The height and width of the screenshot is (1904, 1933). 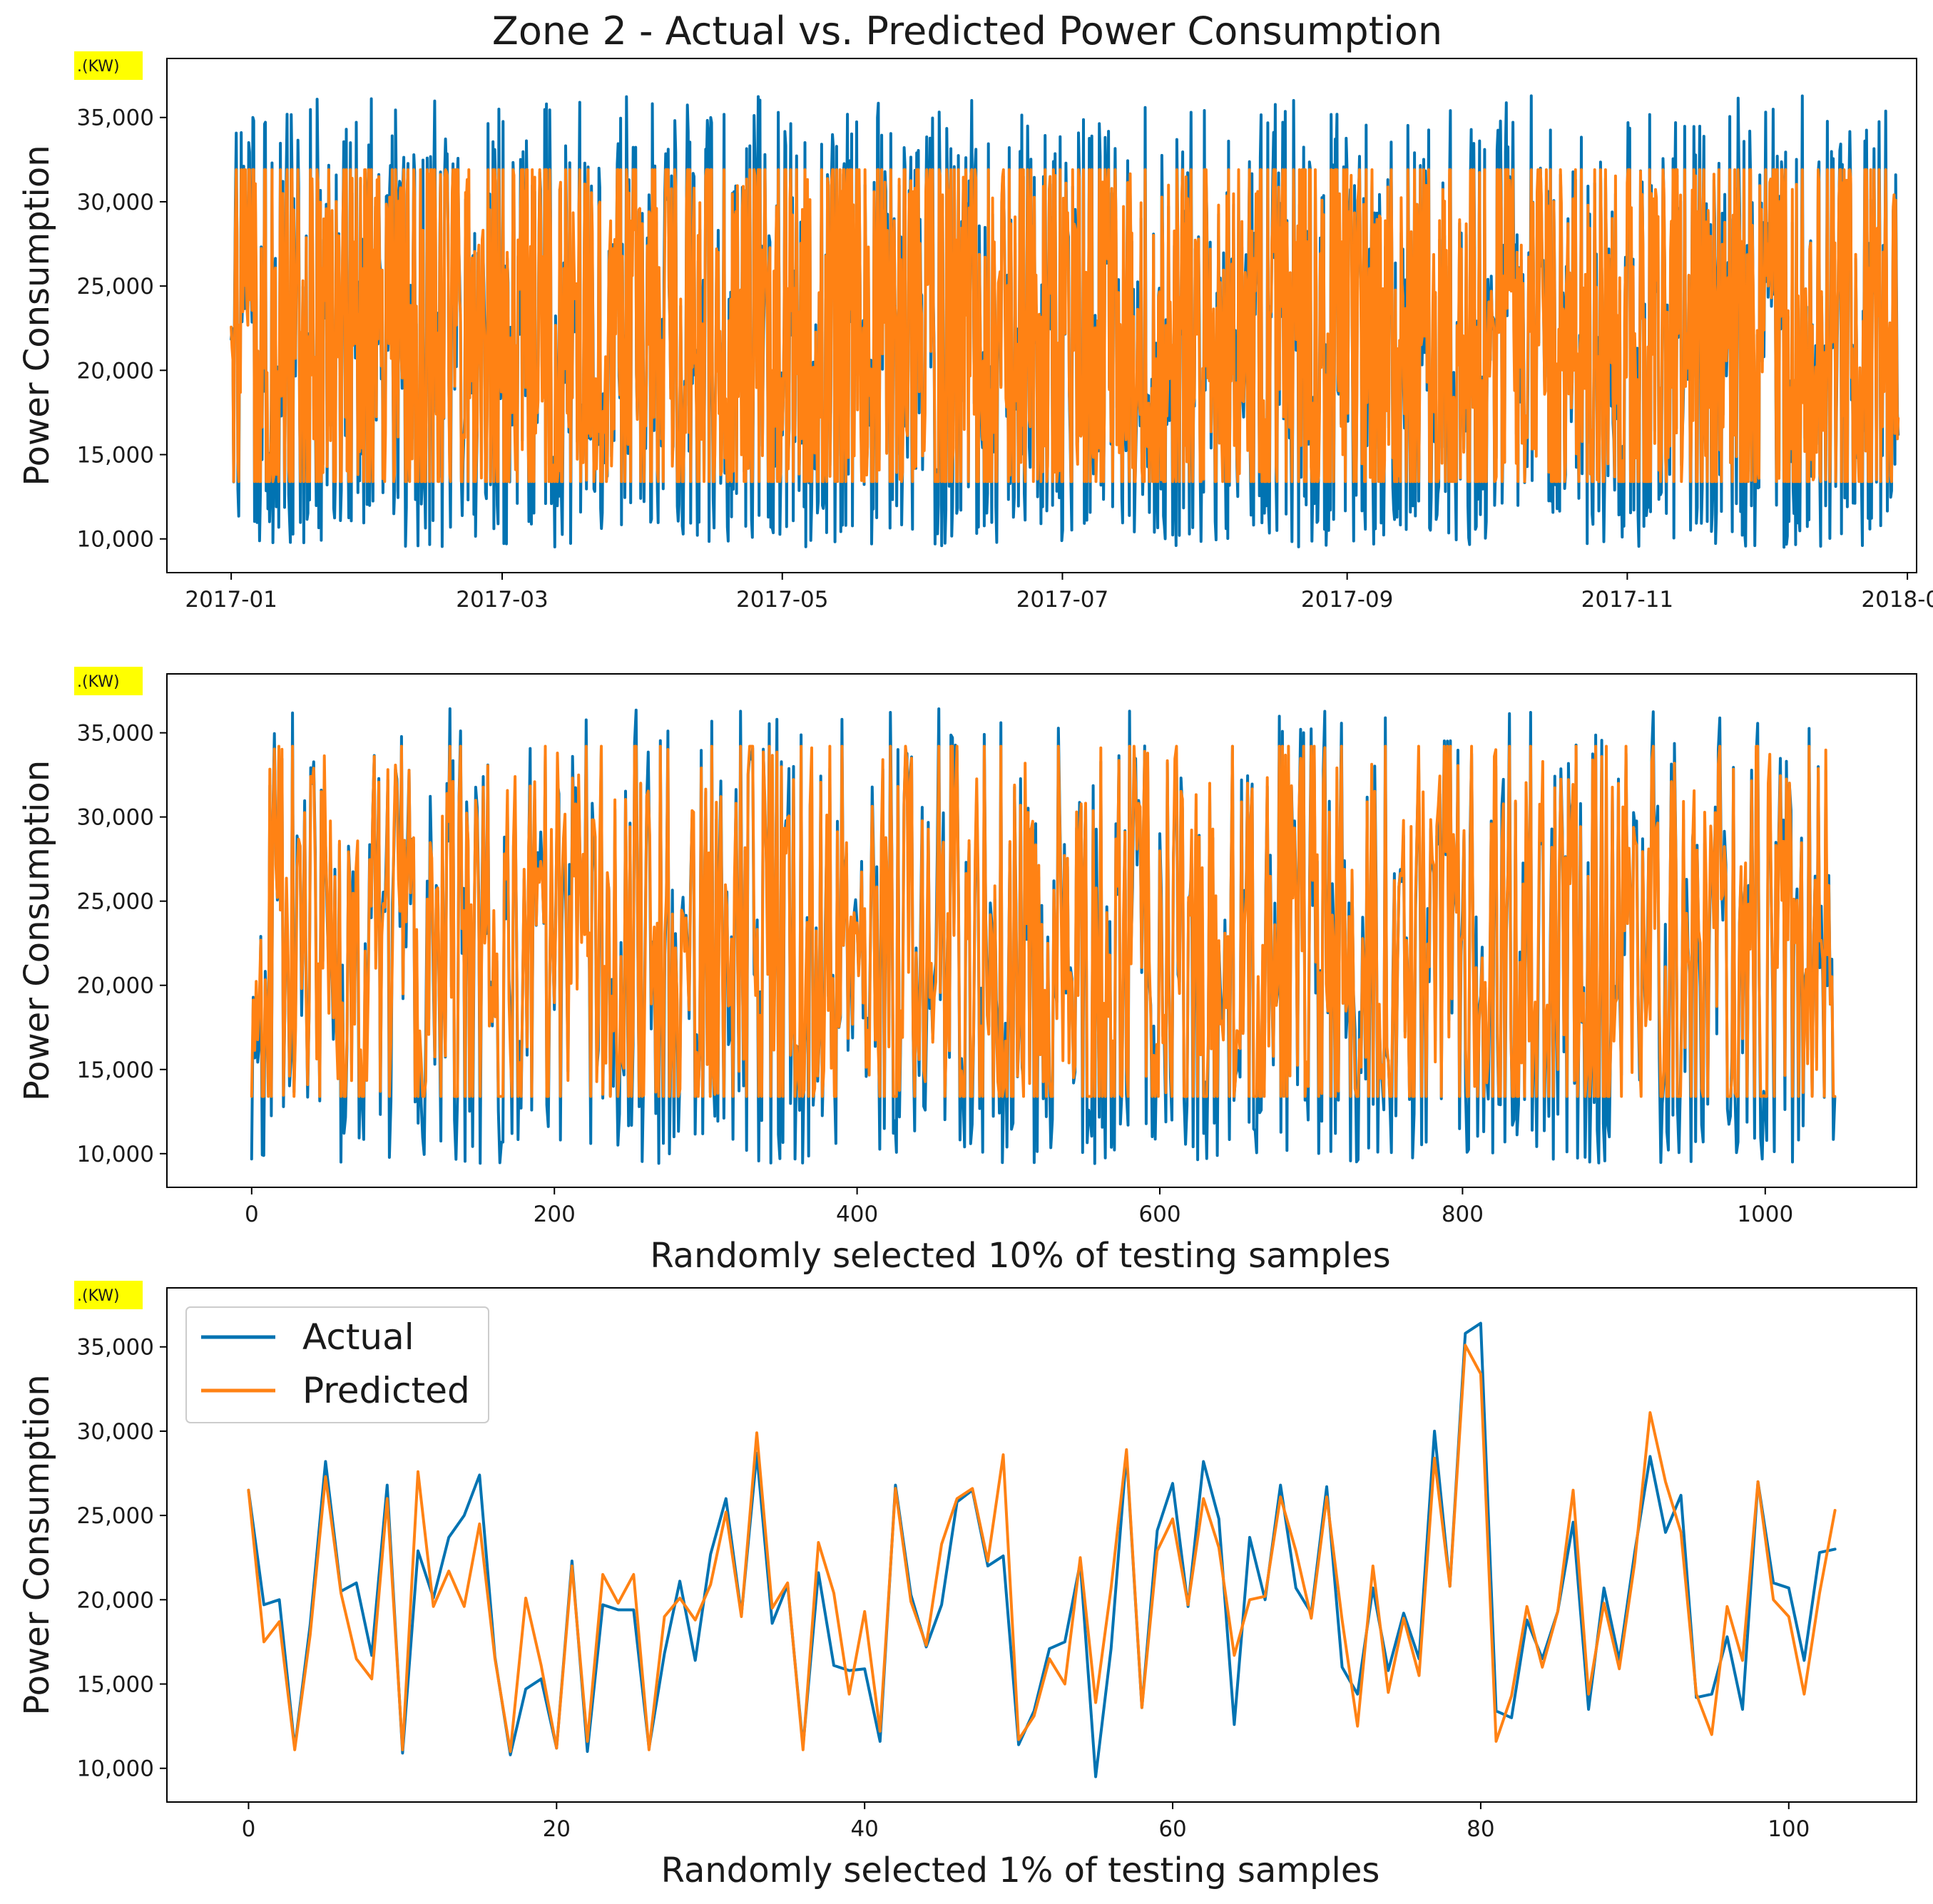 I want to click on x-tick-label: 2017-09, so click(x=1347, y=600).